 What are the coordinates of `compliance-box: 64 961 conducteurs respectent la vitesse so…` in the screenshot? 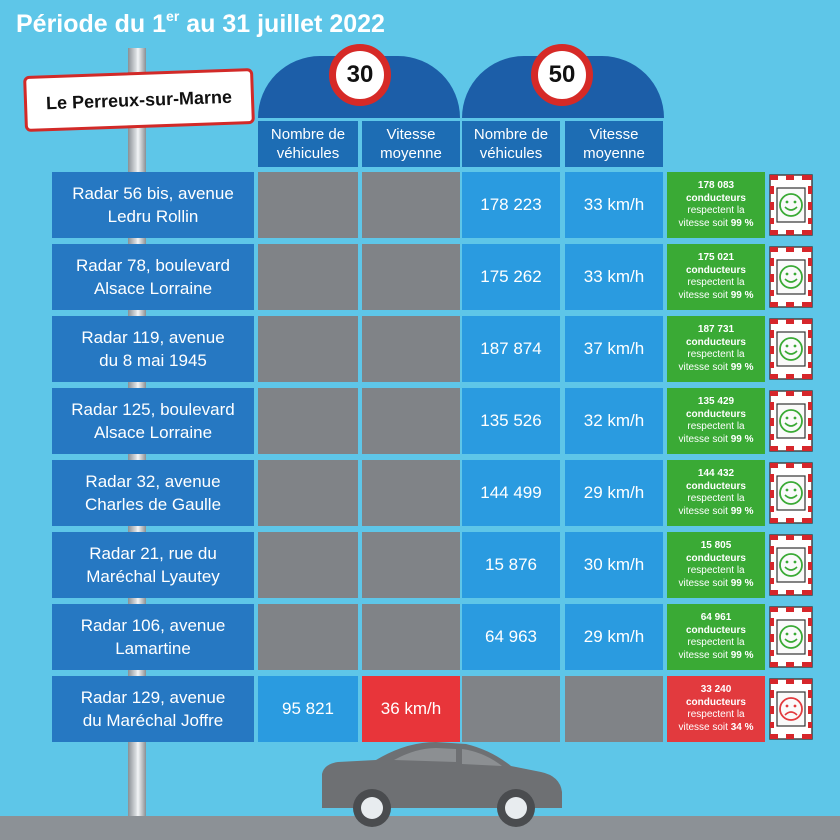 It's located at (716, 637).